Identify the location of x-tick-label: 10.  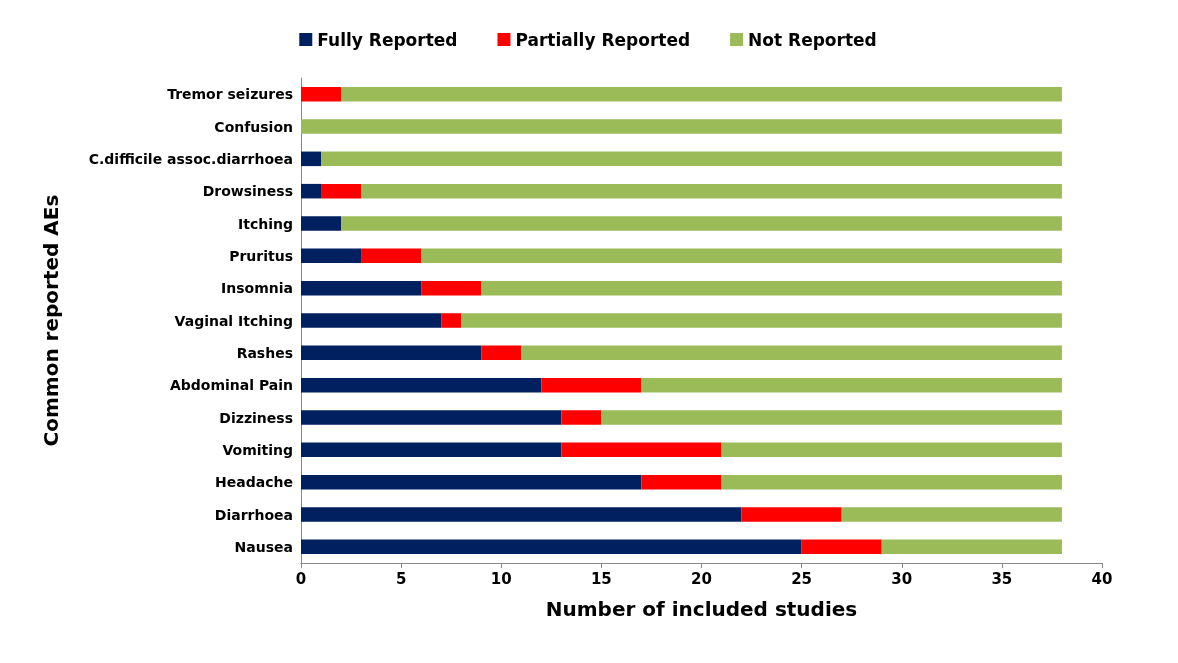
(501, 578).